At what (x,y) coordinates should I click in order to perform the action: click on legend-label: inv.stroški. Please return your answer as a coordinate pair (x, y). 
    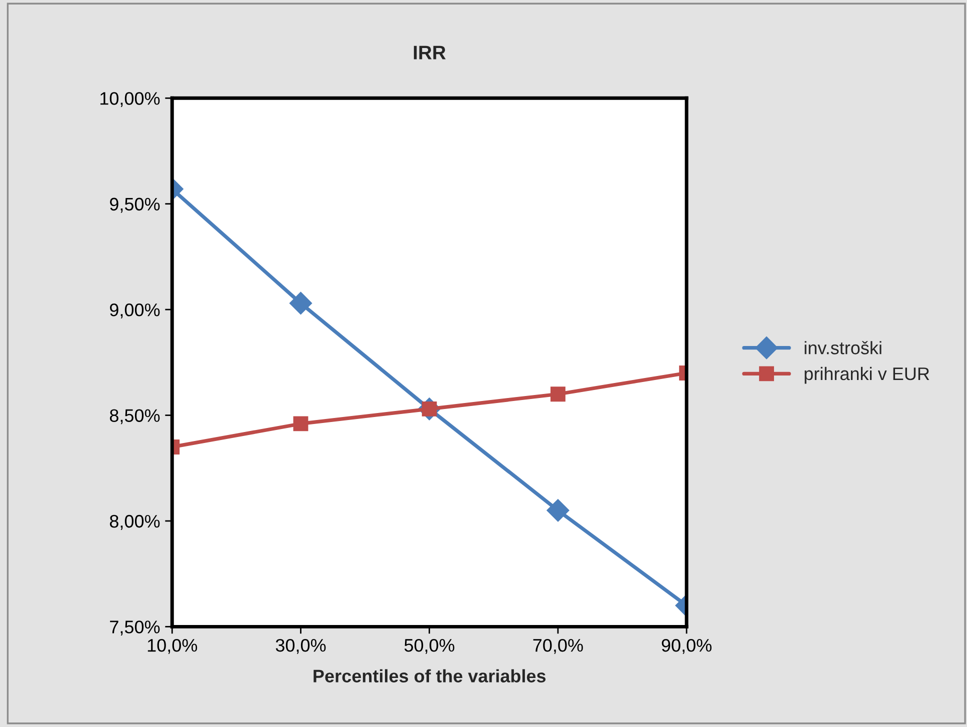
    Looking at the image, I should click on (843, 347).